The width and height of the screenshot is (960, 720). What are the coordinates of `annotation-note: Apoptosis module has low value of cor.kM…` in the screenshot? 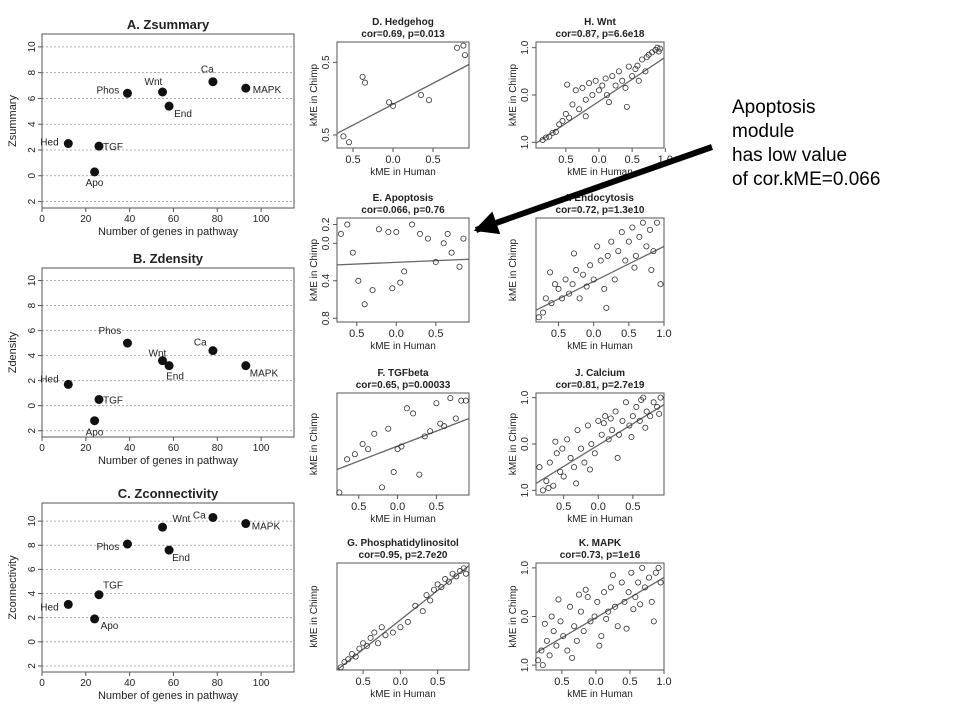 It's located at (842, 144).